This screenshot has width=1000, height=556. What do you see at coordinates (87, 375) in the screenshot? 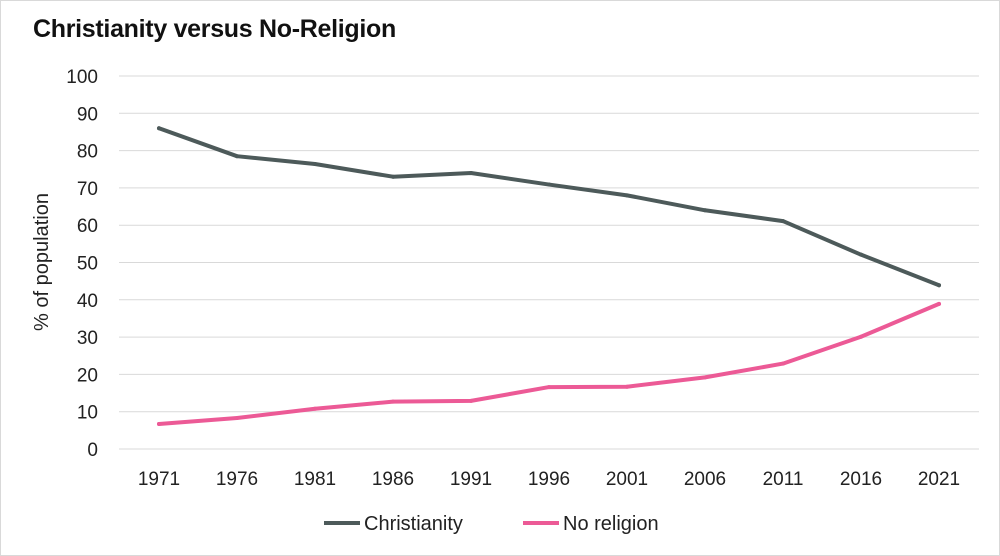
I see `y-tick-label: 20` at bounding box center [87, 375].